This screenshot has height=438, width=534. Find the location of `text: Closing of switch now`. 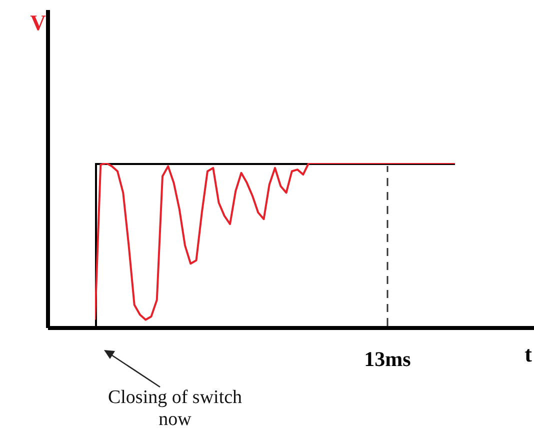

text: Closing of switch now is located at coordinates (175, 408).